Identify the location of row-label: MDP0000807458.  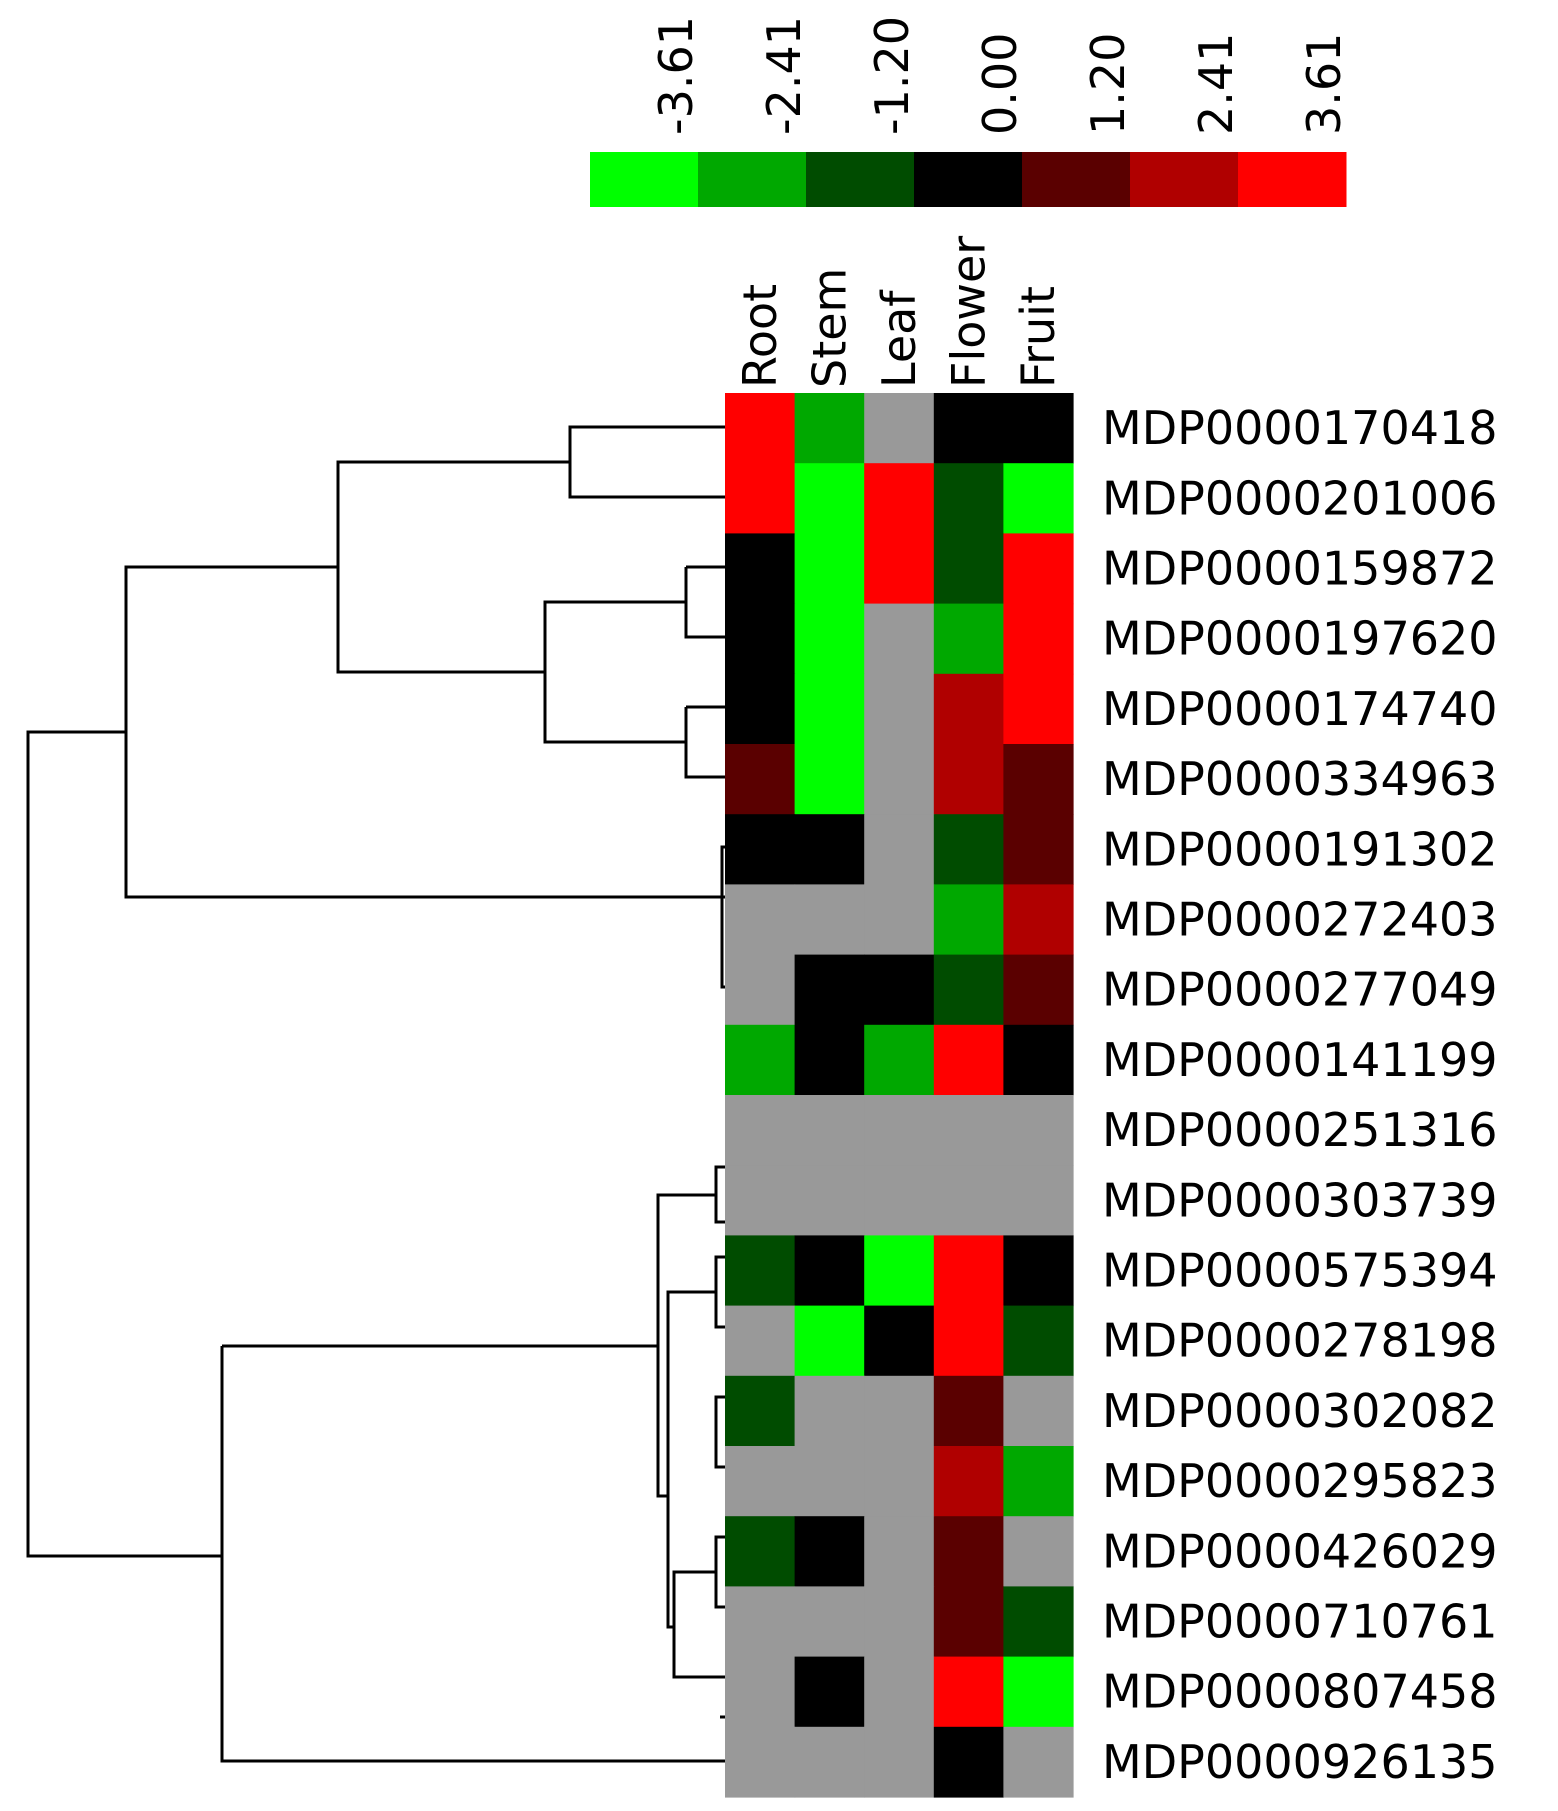
(1300, 1692).